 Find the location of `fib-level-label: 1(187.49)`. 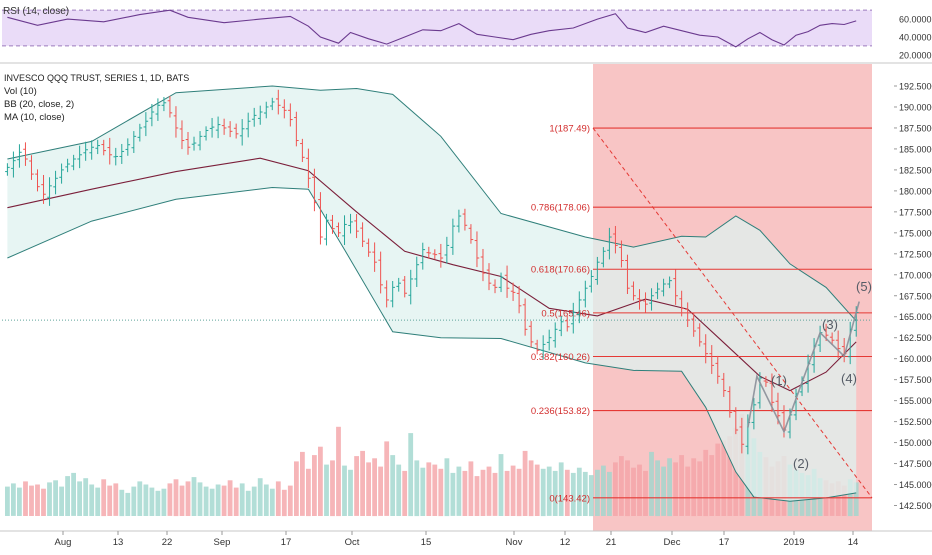

fib-level-label: 1(187.49) is located at coordinates (569, 129).